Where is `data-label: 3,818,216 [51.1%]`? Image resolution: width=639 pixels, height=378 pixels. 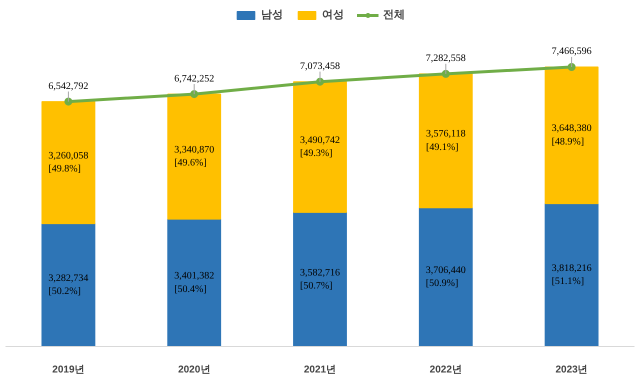
data-label: 3,818,216 [51.1%] is located at coordinates (572, 275).